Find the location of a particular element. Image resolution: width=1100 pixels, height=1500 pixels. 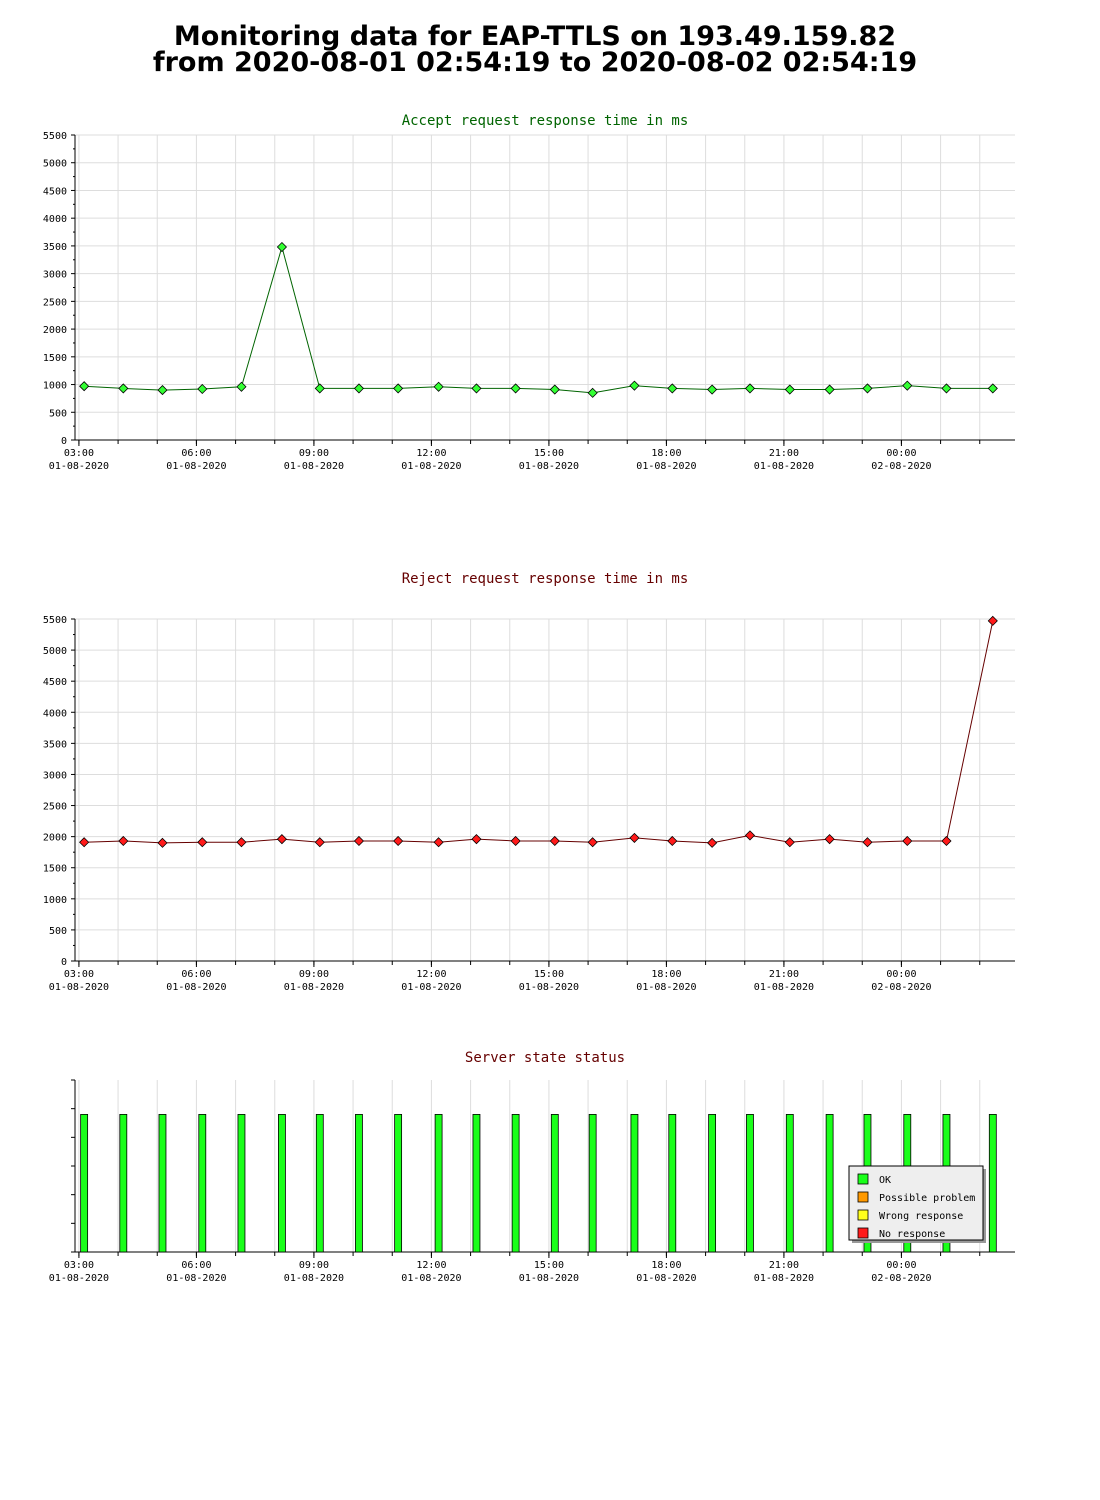

y-tick-label: 5500 is located at coordinates (55, 620).